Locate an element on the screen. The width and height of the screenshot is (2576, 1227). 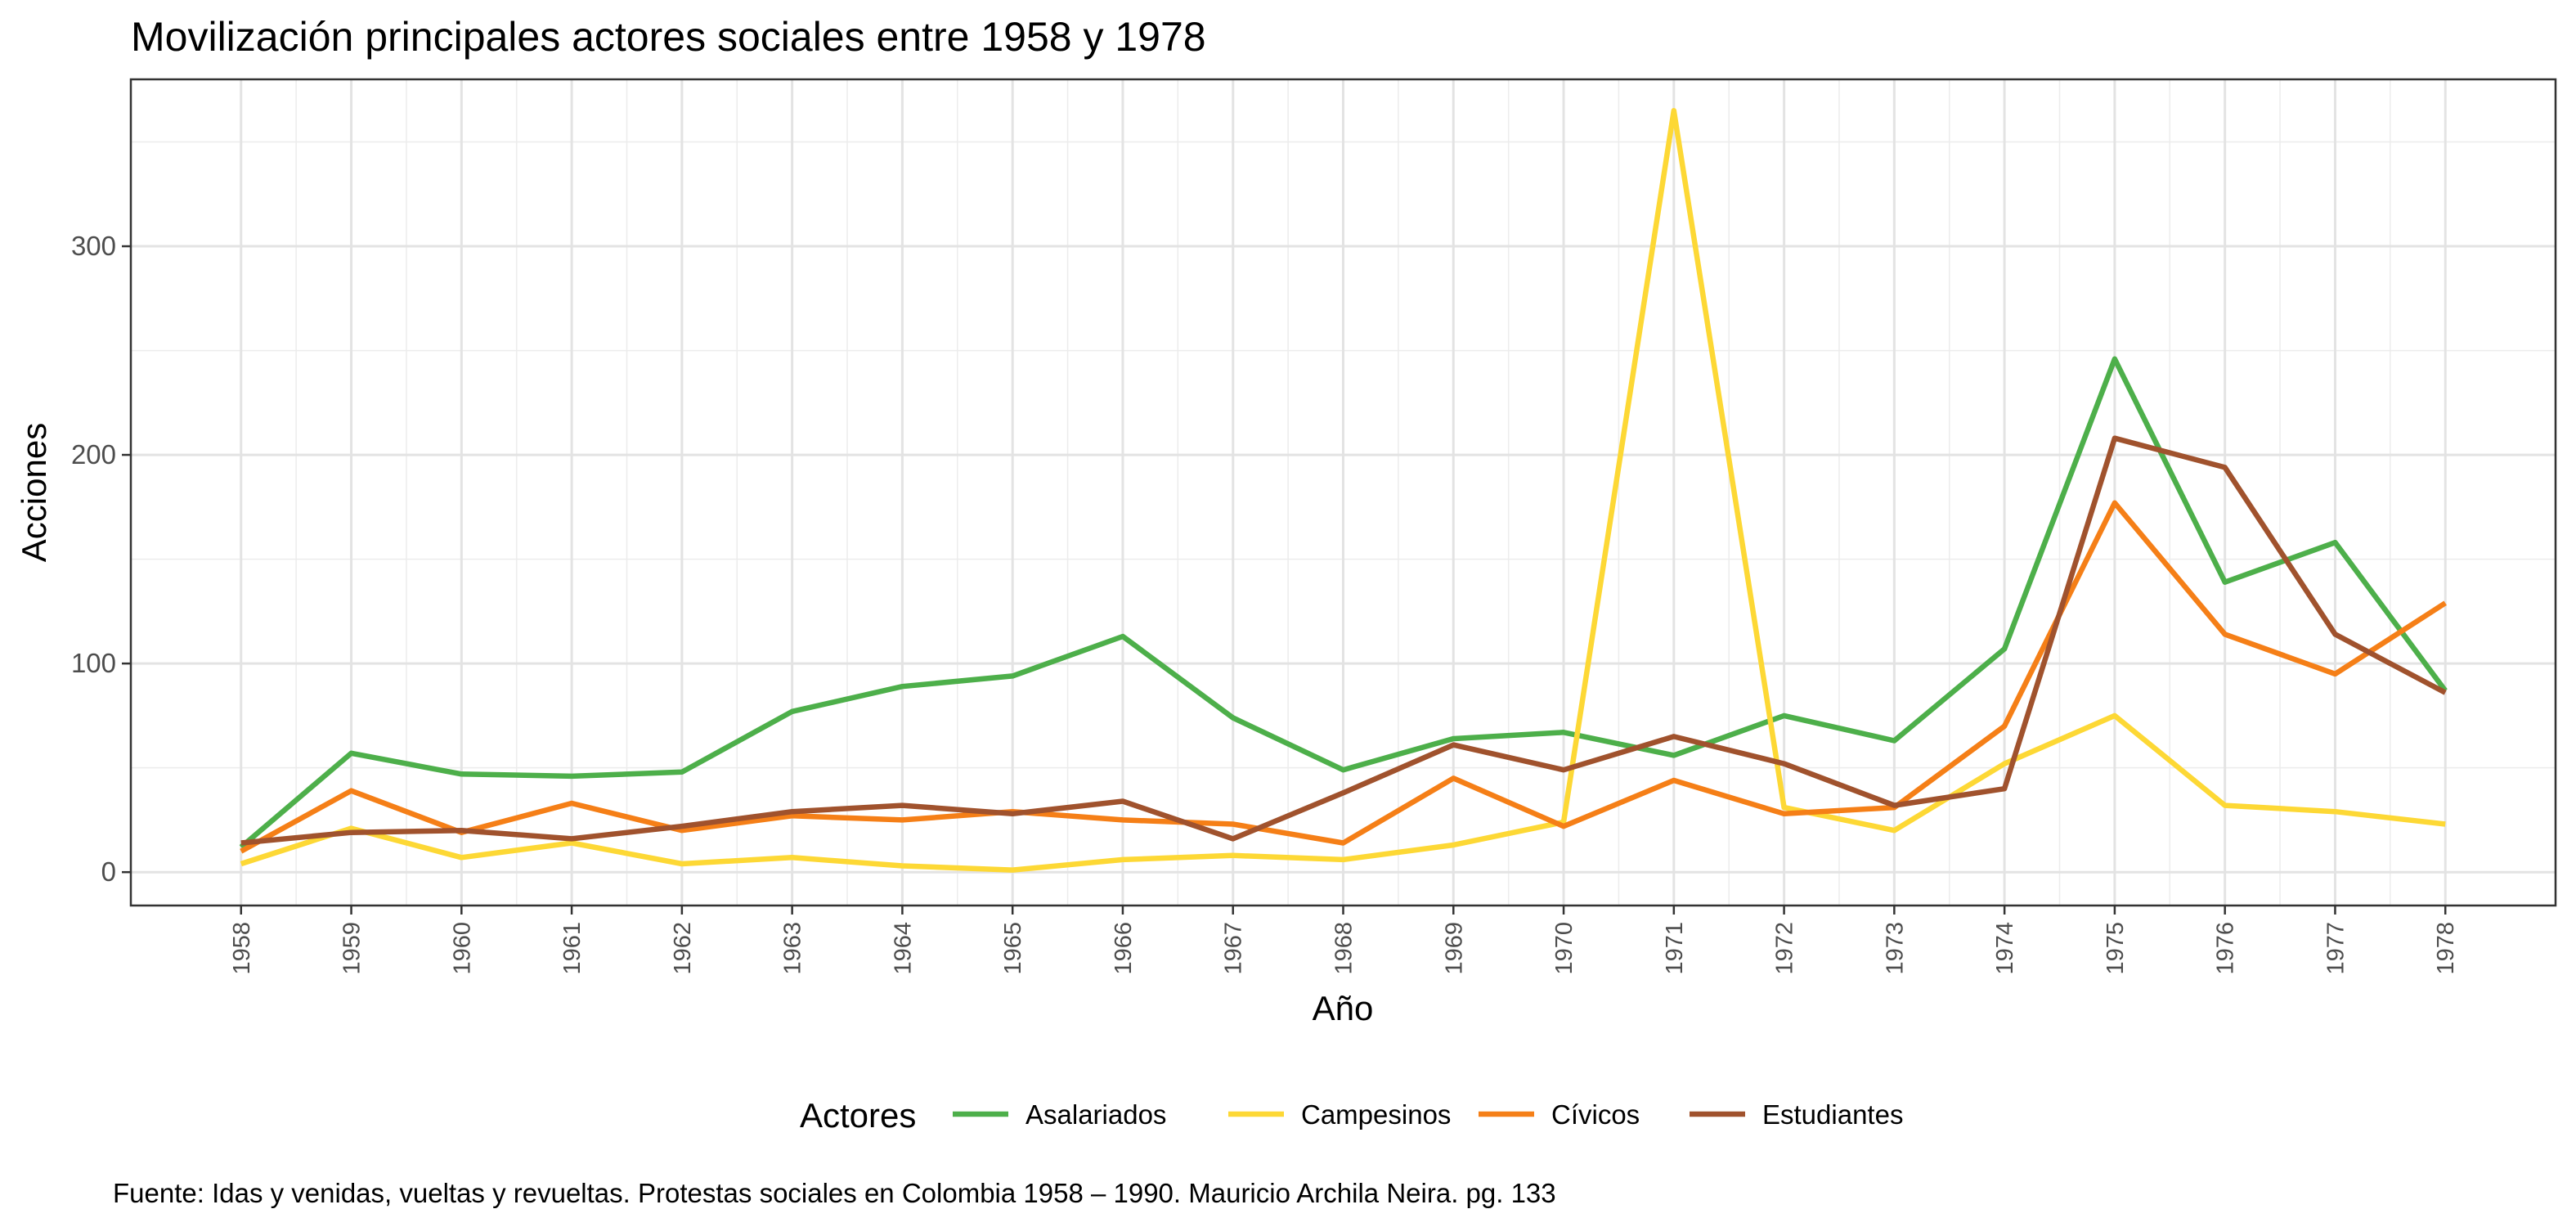
x-tick-label: 1962 is located at coordinates (683, 948).